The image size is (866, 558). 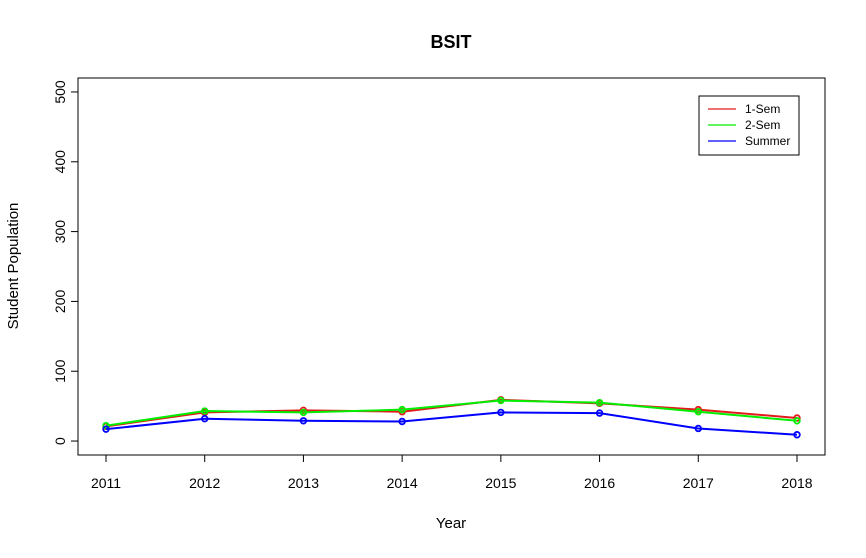 I want to click on x-tick-label: 2018, so click(x=796, y=483).